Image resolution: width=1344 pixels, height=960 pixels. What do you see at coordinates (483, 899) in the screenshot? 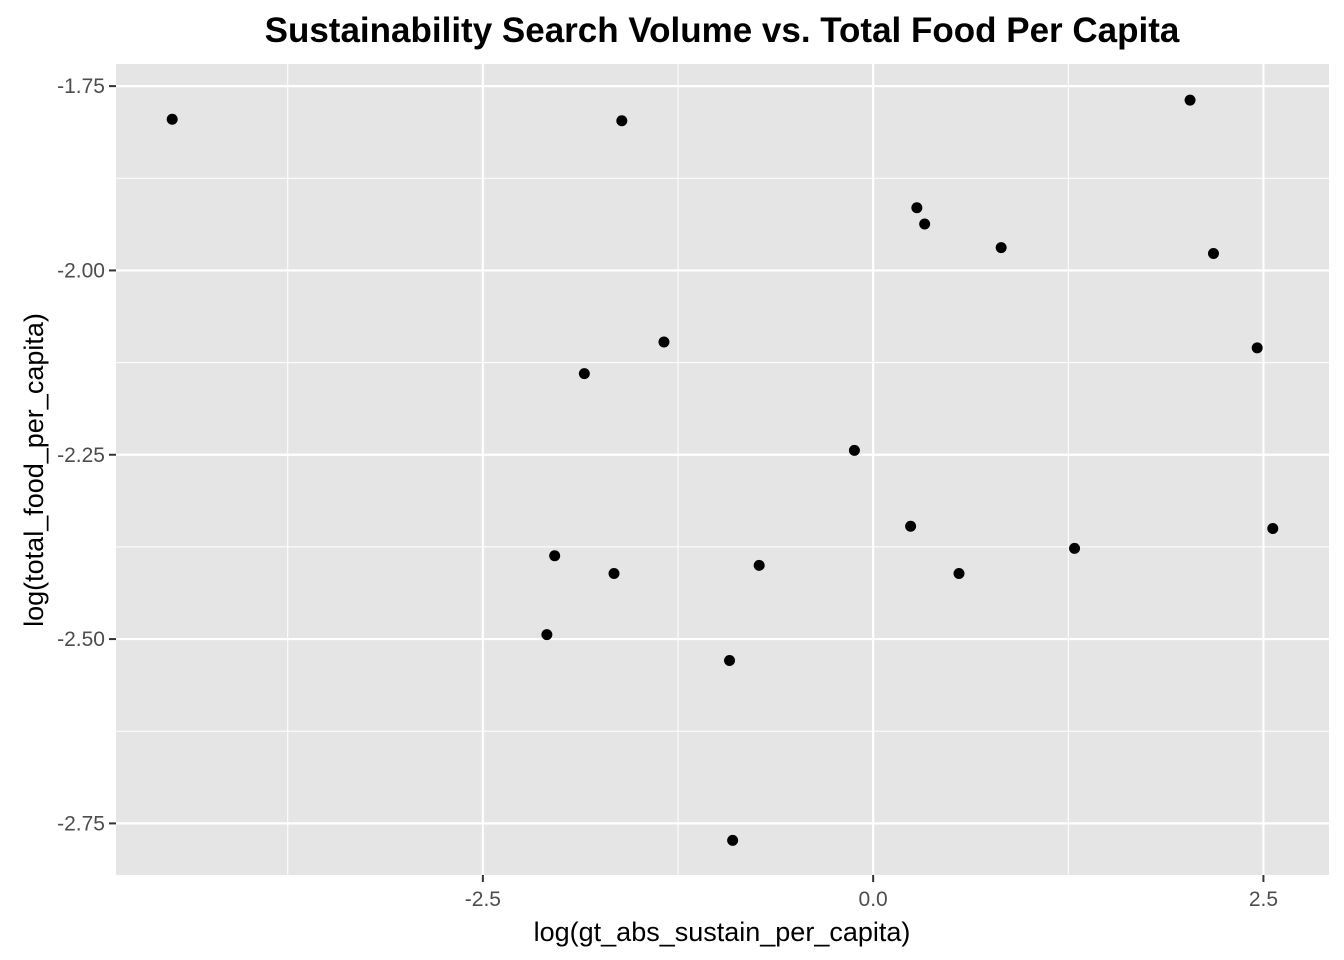
I see `x-tick-label: -2.5` at bounding box center [483, 899].